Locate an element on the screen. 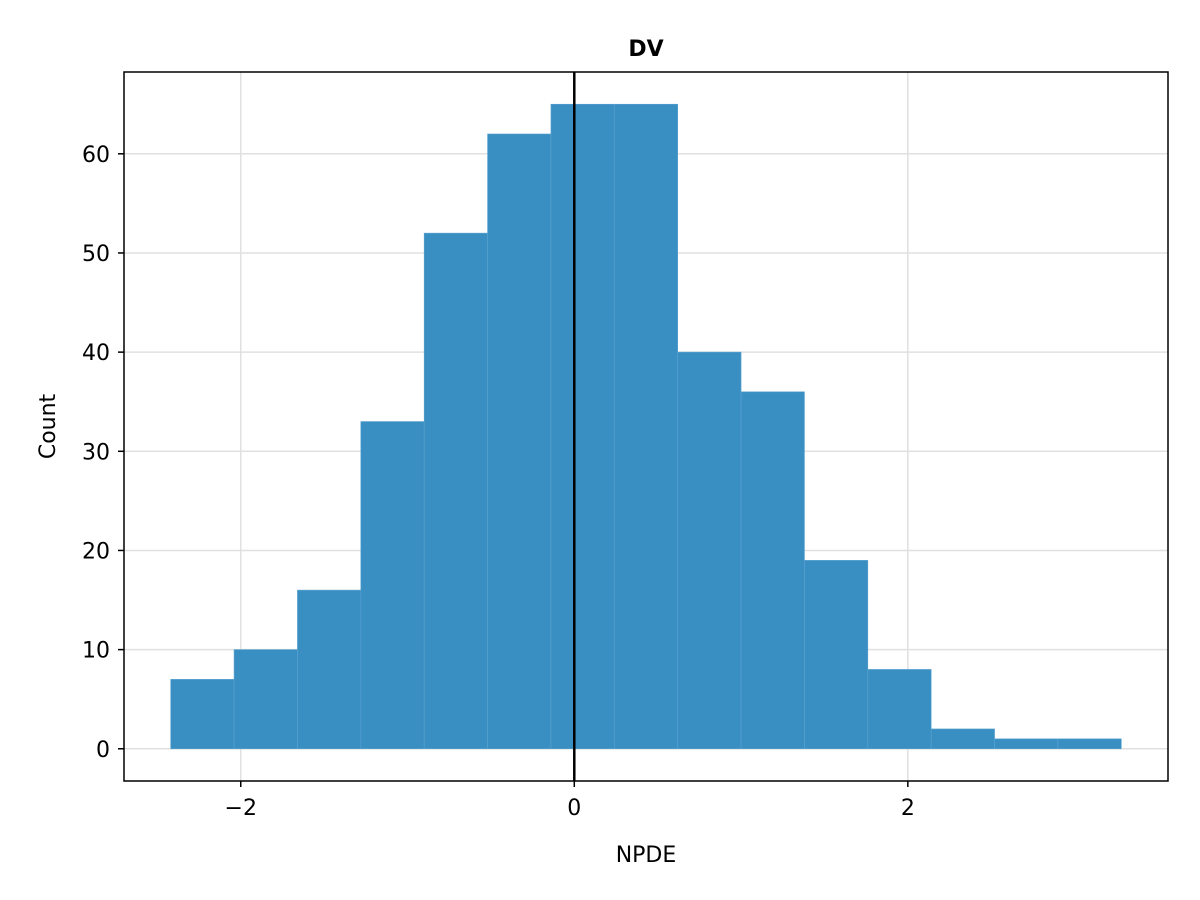 The width and height of the screenshot is (1200, 900). x-axis-label: NPDE is located at coordinates (646, 855).